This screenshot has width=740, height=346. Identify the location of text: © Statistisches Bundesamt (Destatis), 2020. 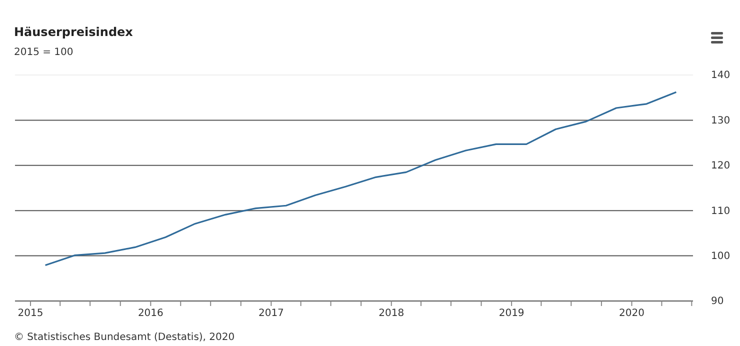
(124, 337).